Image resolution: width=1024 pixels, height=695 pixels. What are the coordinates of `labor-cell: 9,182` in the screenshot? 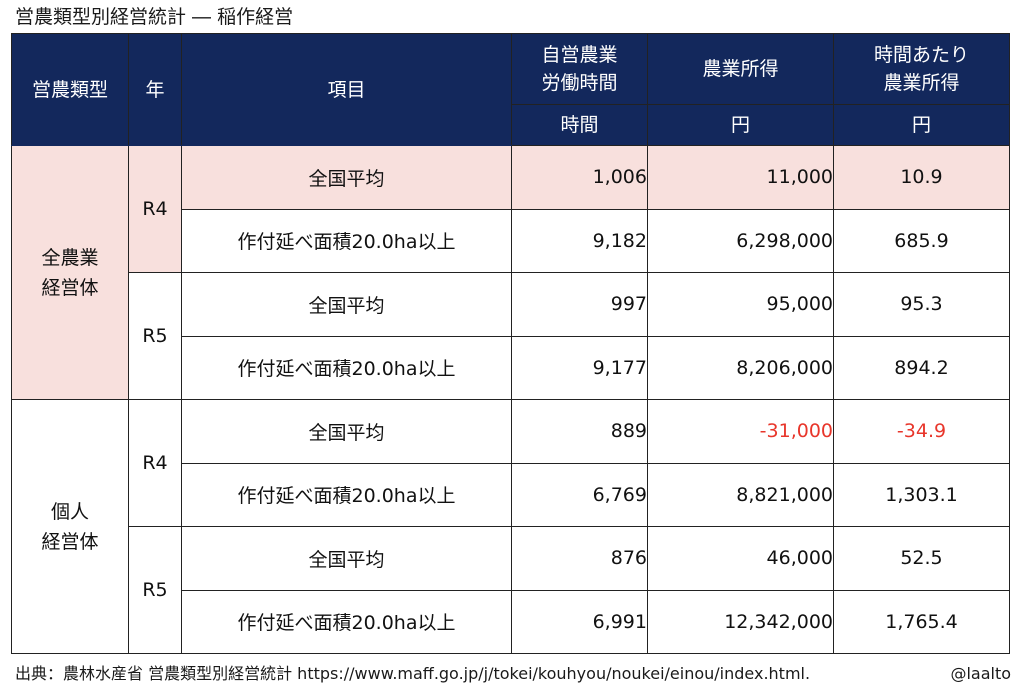 It's located at (579, 240).